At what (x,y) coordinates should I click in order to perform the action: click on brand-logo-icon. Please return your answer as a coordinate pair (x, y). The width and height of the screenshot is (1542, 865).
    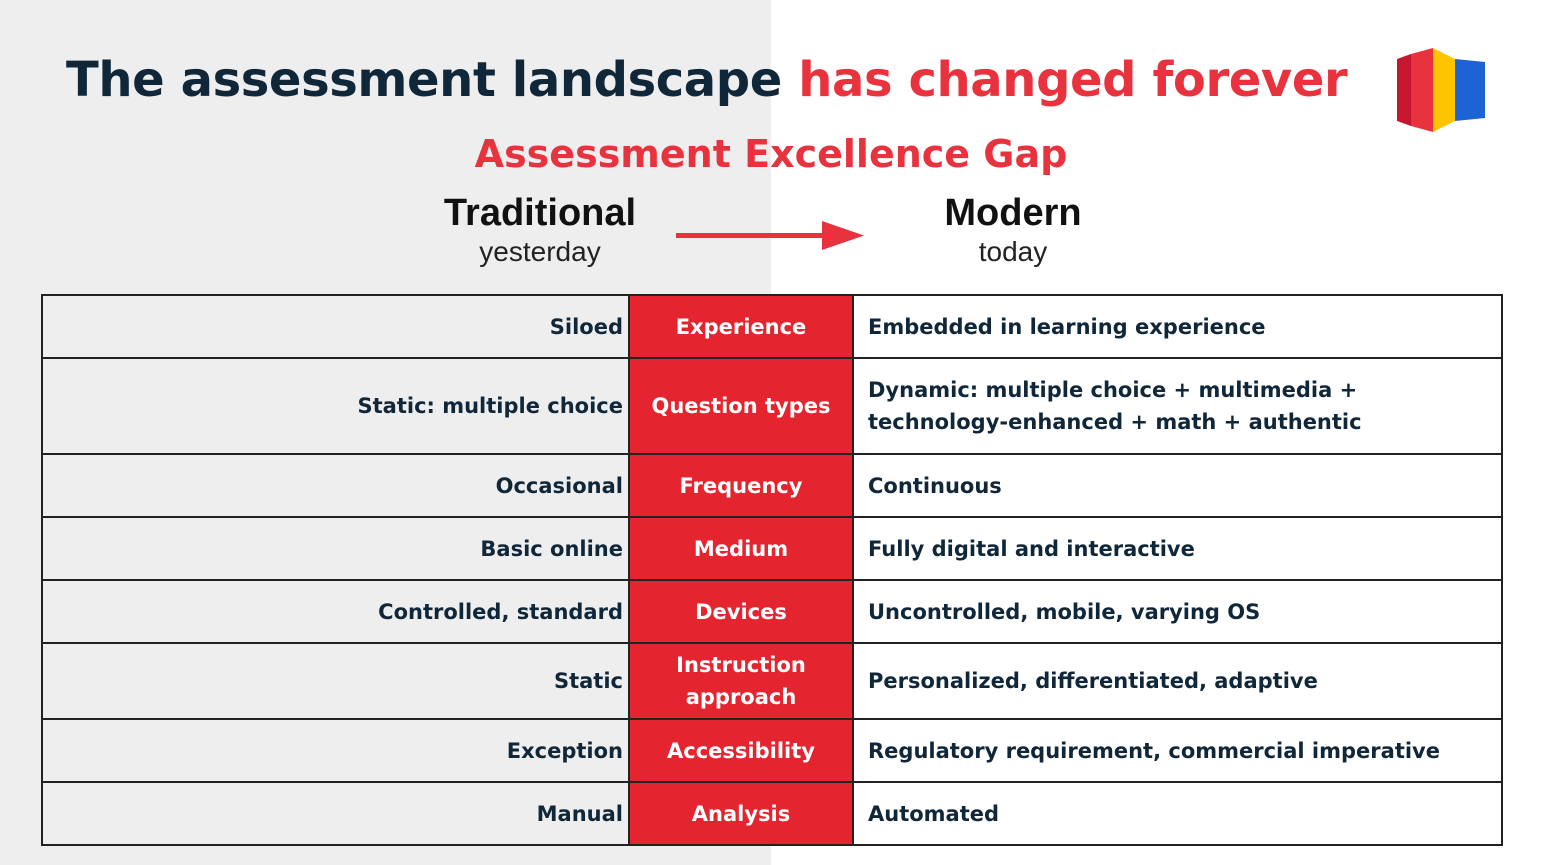
    Looking at the image, I should click on (1441, 90).